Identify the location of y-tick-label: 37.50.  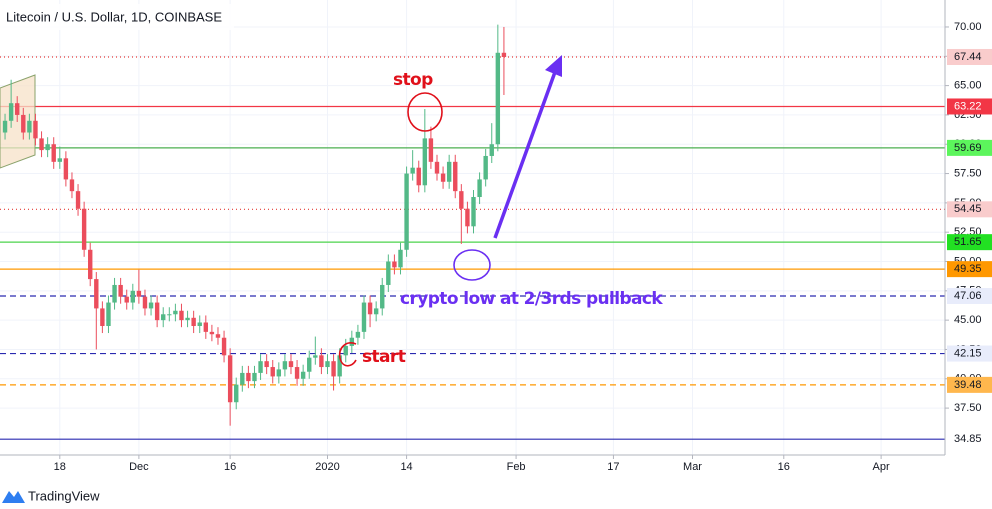
(968, 408).